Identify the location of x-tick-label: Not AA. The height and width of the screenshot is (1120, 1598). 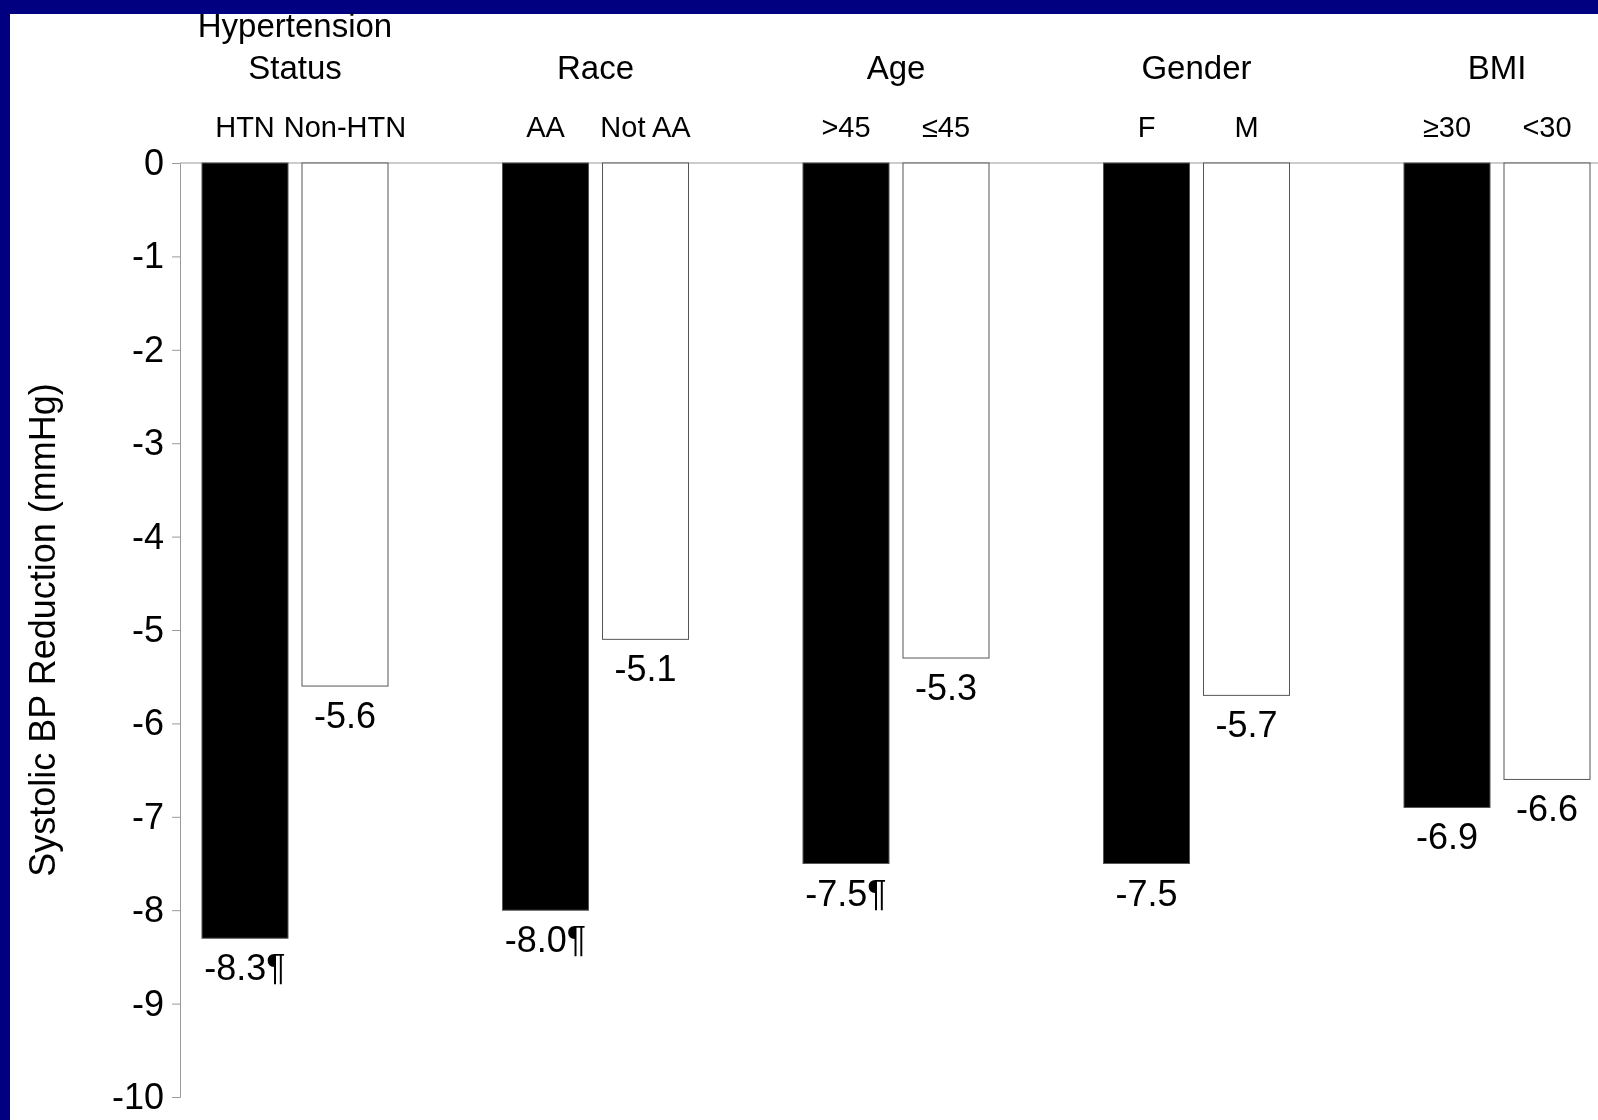
(646, 127).